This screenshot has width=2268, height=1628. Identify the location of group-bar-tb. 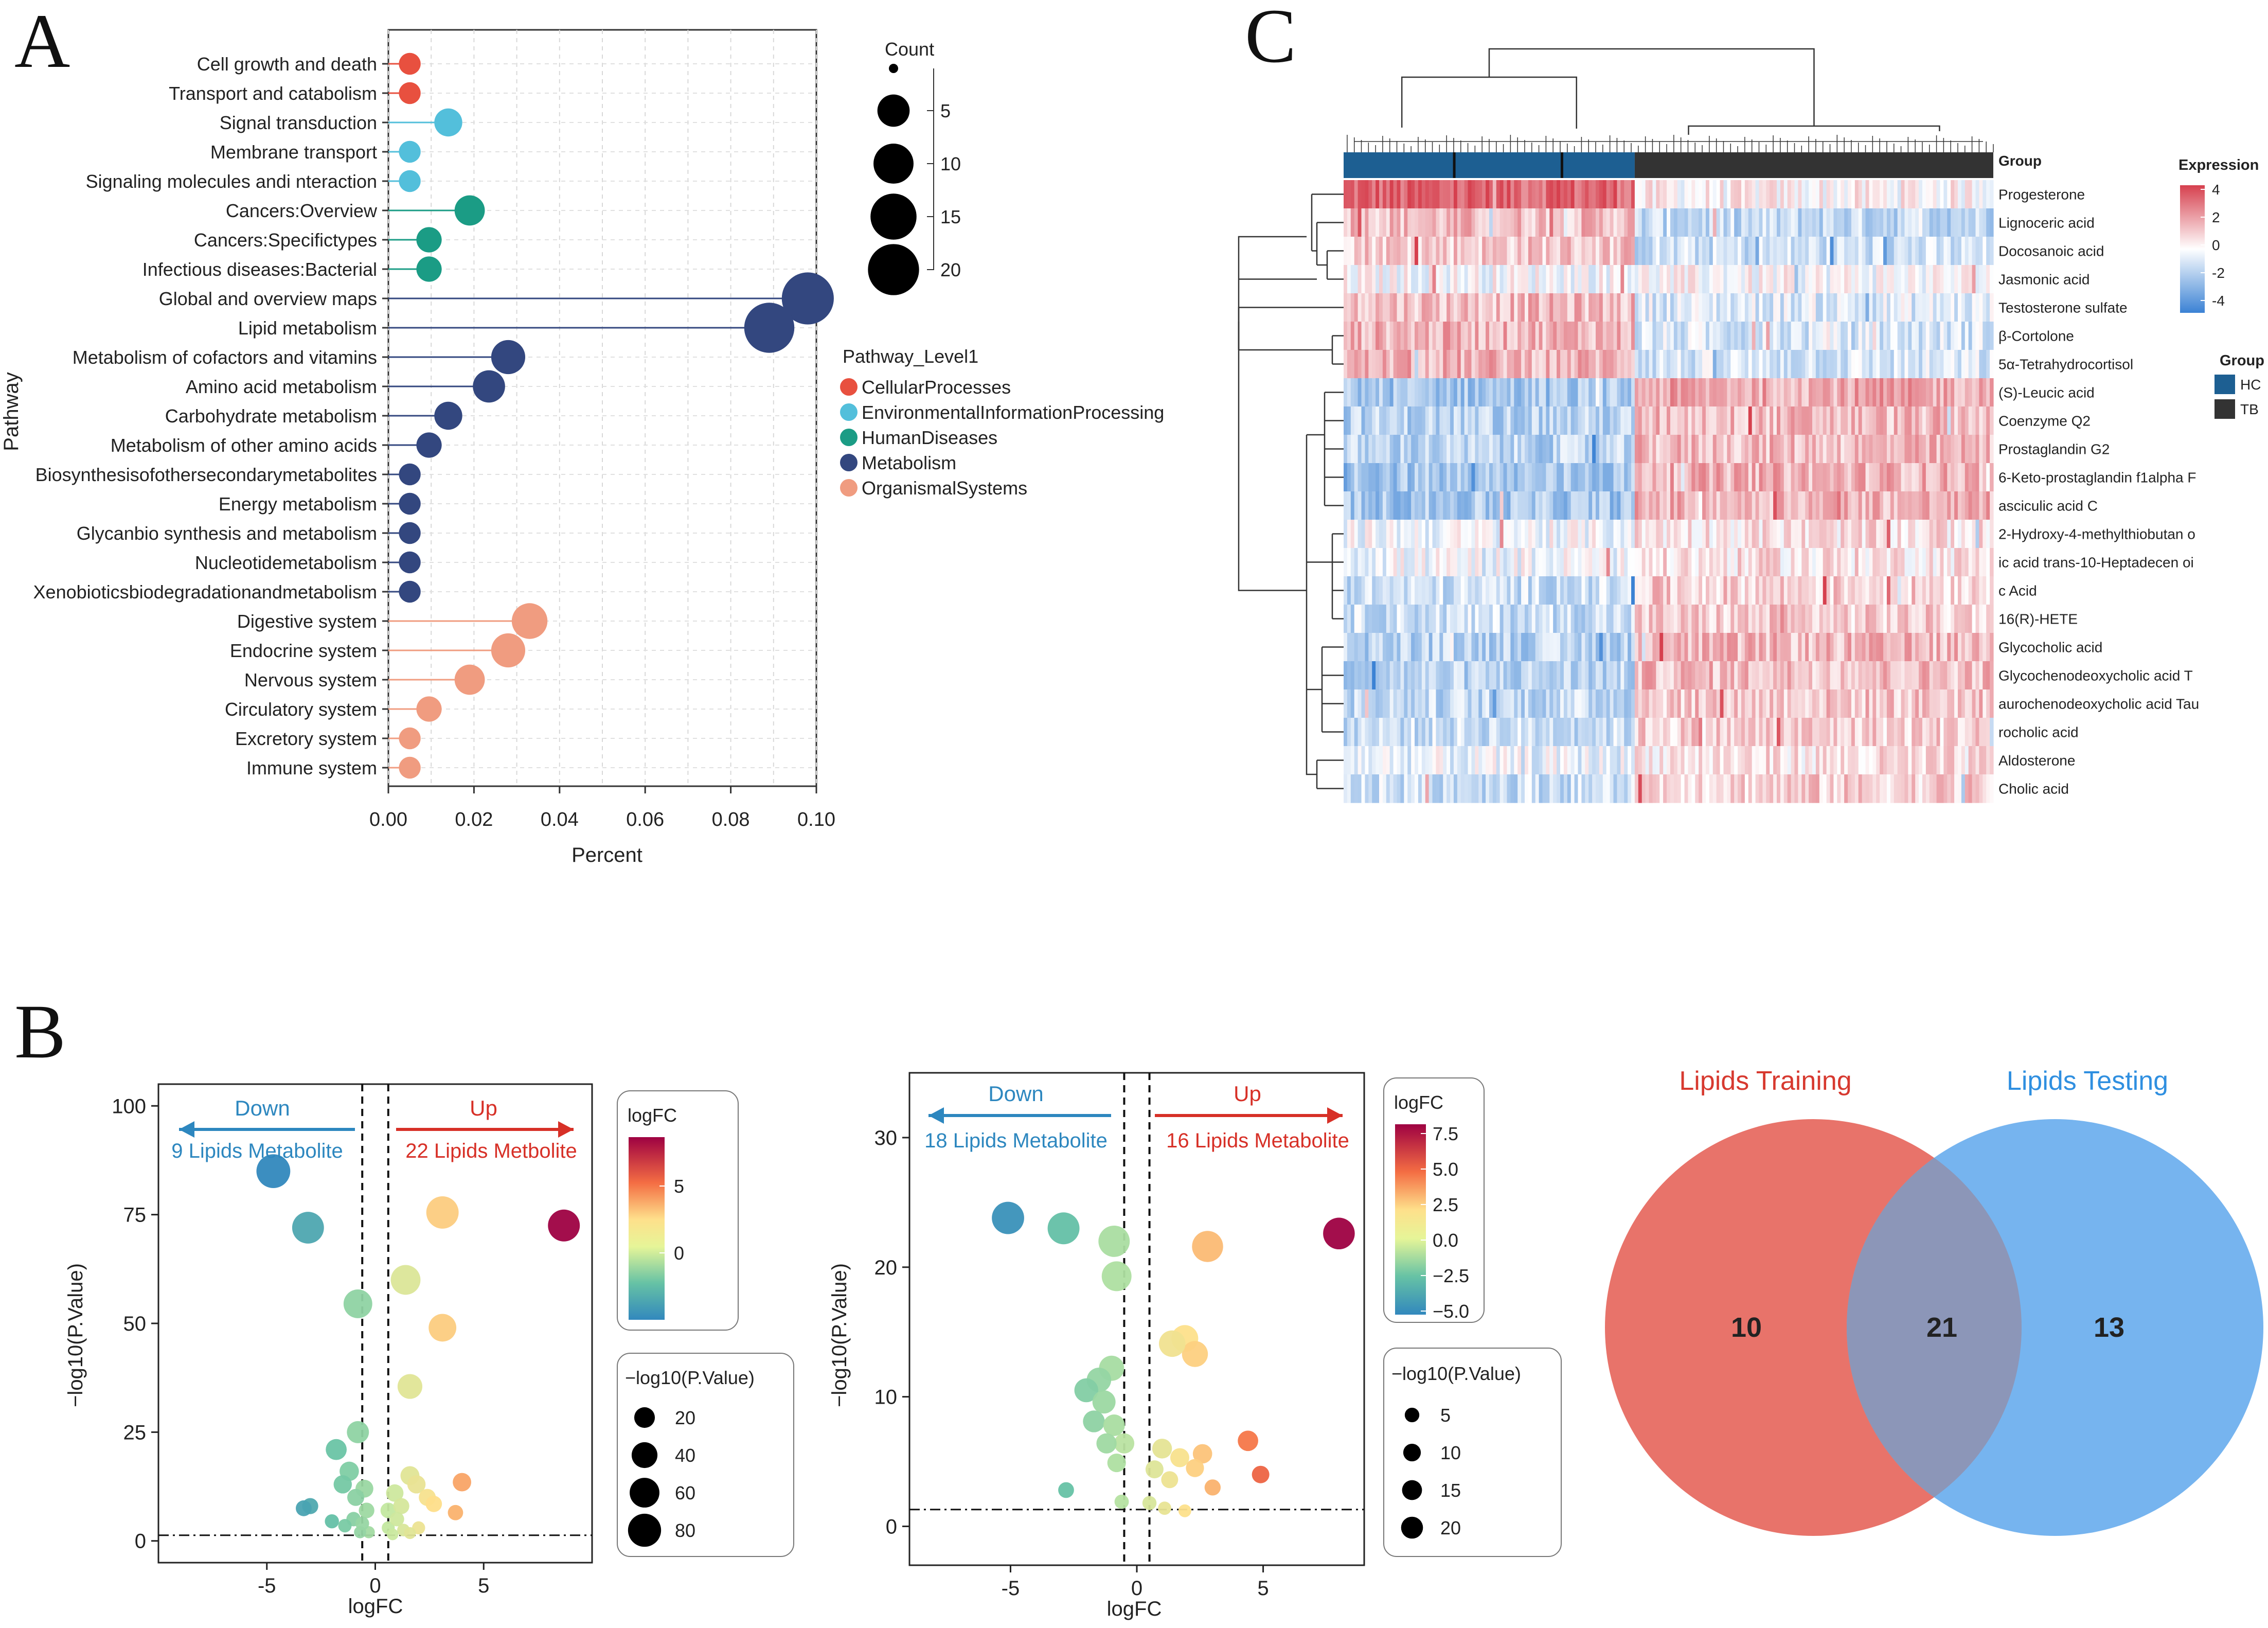
(1813, 165).